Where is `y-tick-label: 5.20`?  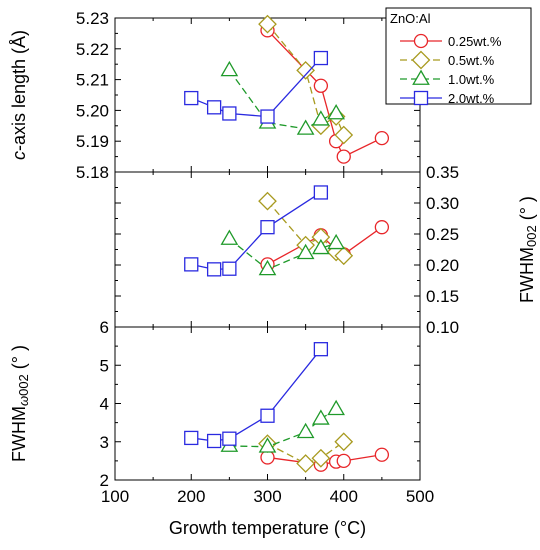 y-tick-label: 5.20 is located at coordinates (92, 110).